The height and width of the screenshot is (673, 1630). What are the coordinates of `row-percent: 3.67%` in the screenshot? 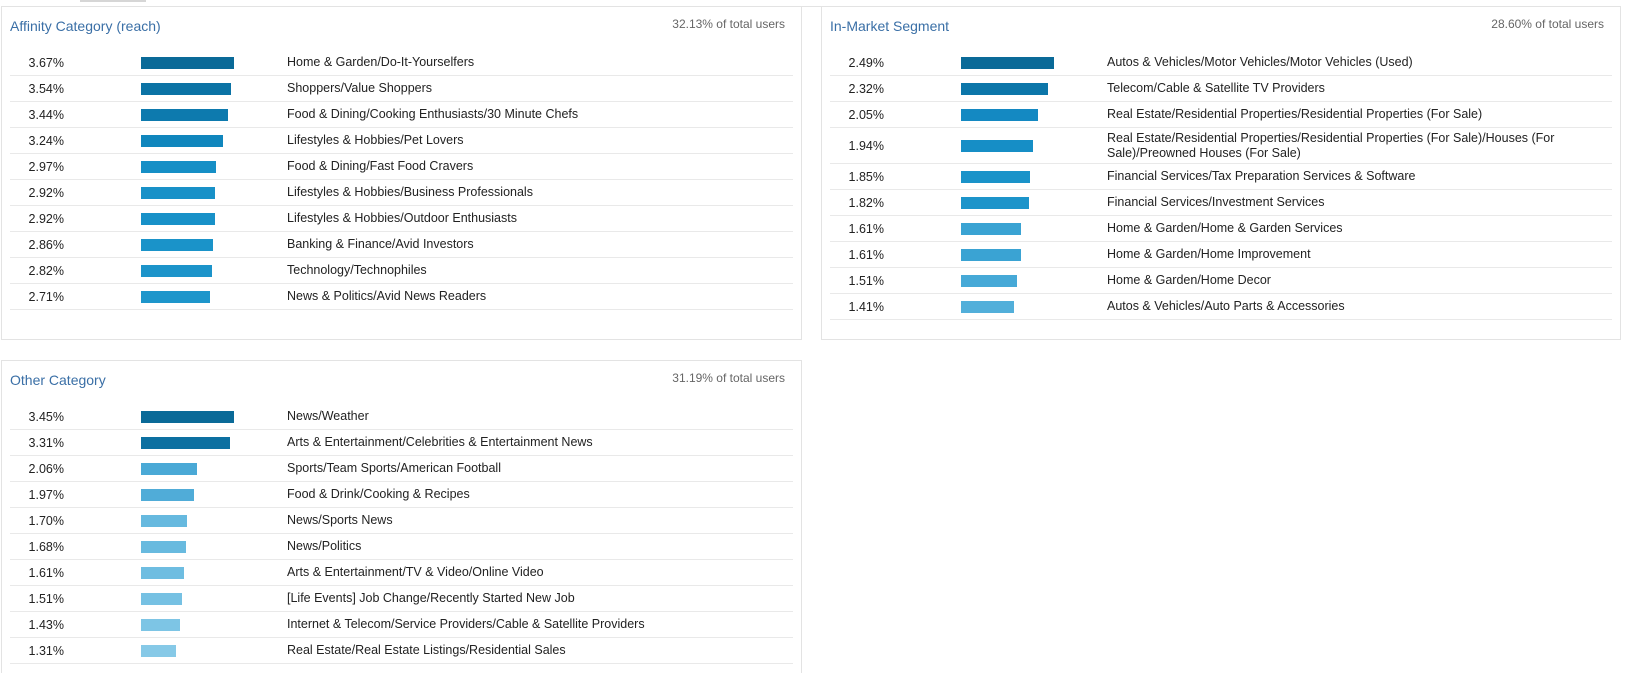 It's located at (46, 62).